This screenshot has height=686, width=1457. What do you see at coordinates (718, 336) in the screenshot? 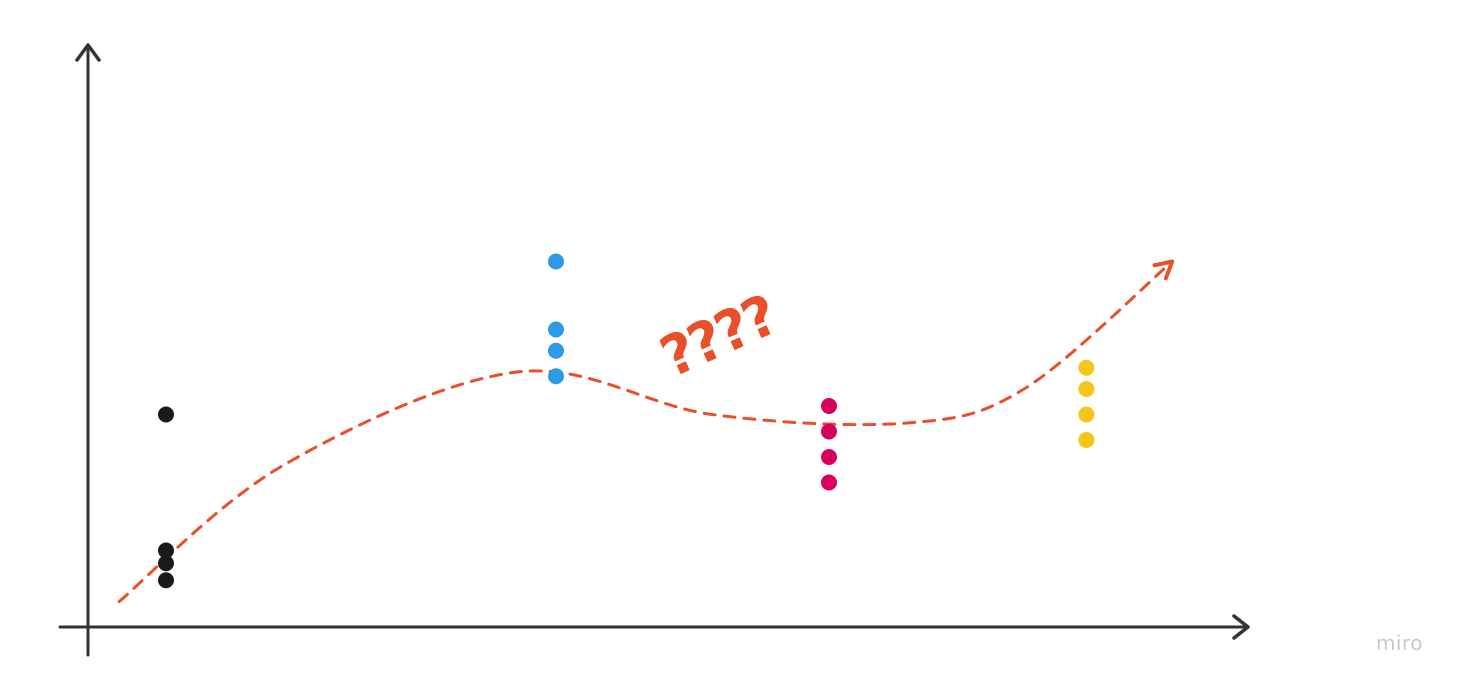
I see `annotation-question-marks: ????` at bounding box center [718, 336].